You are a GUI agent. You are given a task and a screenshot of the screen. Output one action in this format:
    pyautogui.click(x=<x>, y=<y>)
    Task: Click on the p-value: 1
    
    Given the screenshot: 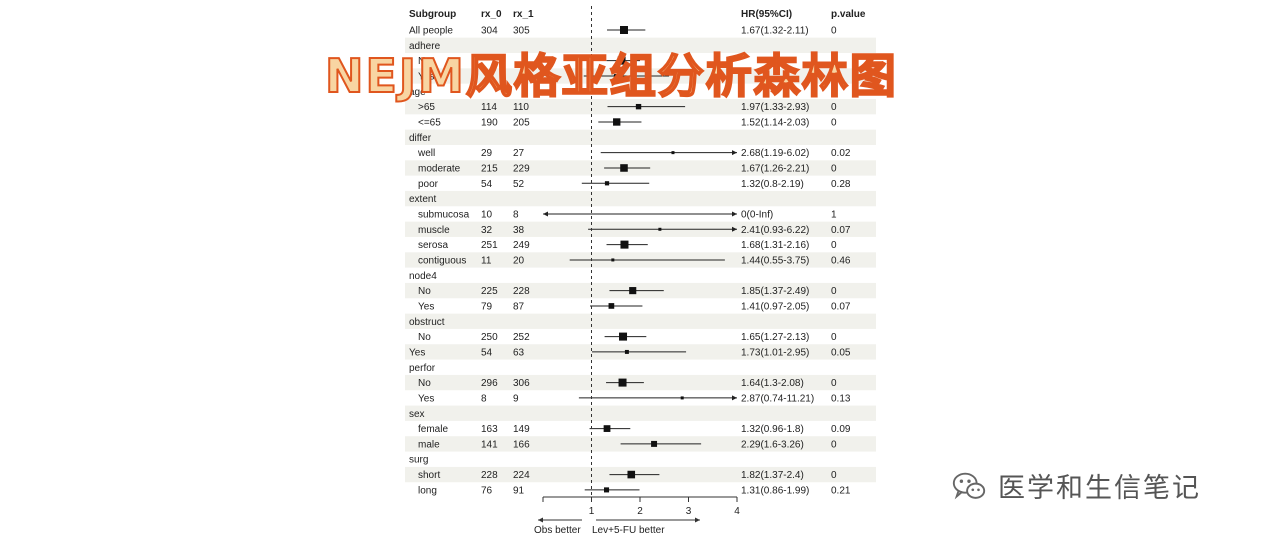 What is the action you would take?
    pyautogui.click(x=834, y=214)
    